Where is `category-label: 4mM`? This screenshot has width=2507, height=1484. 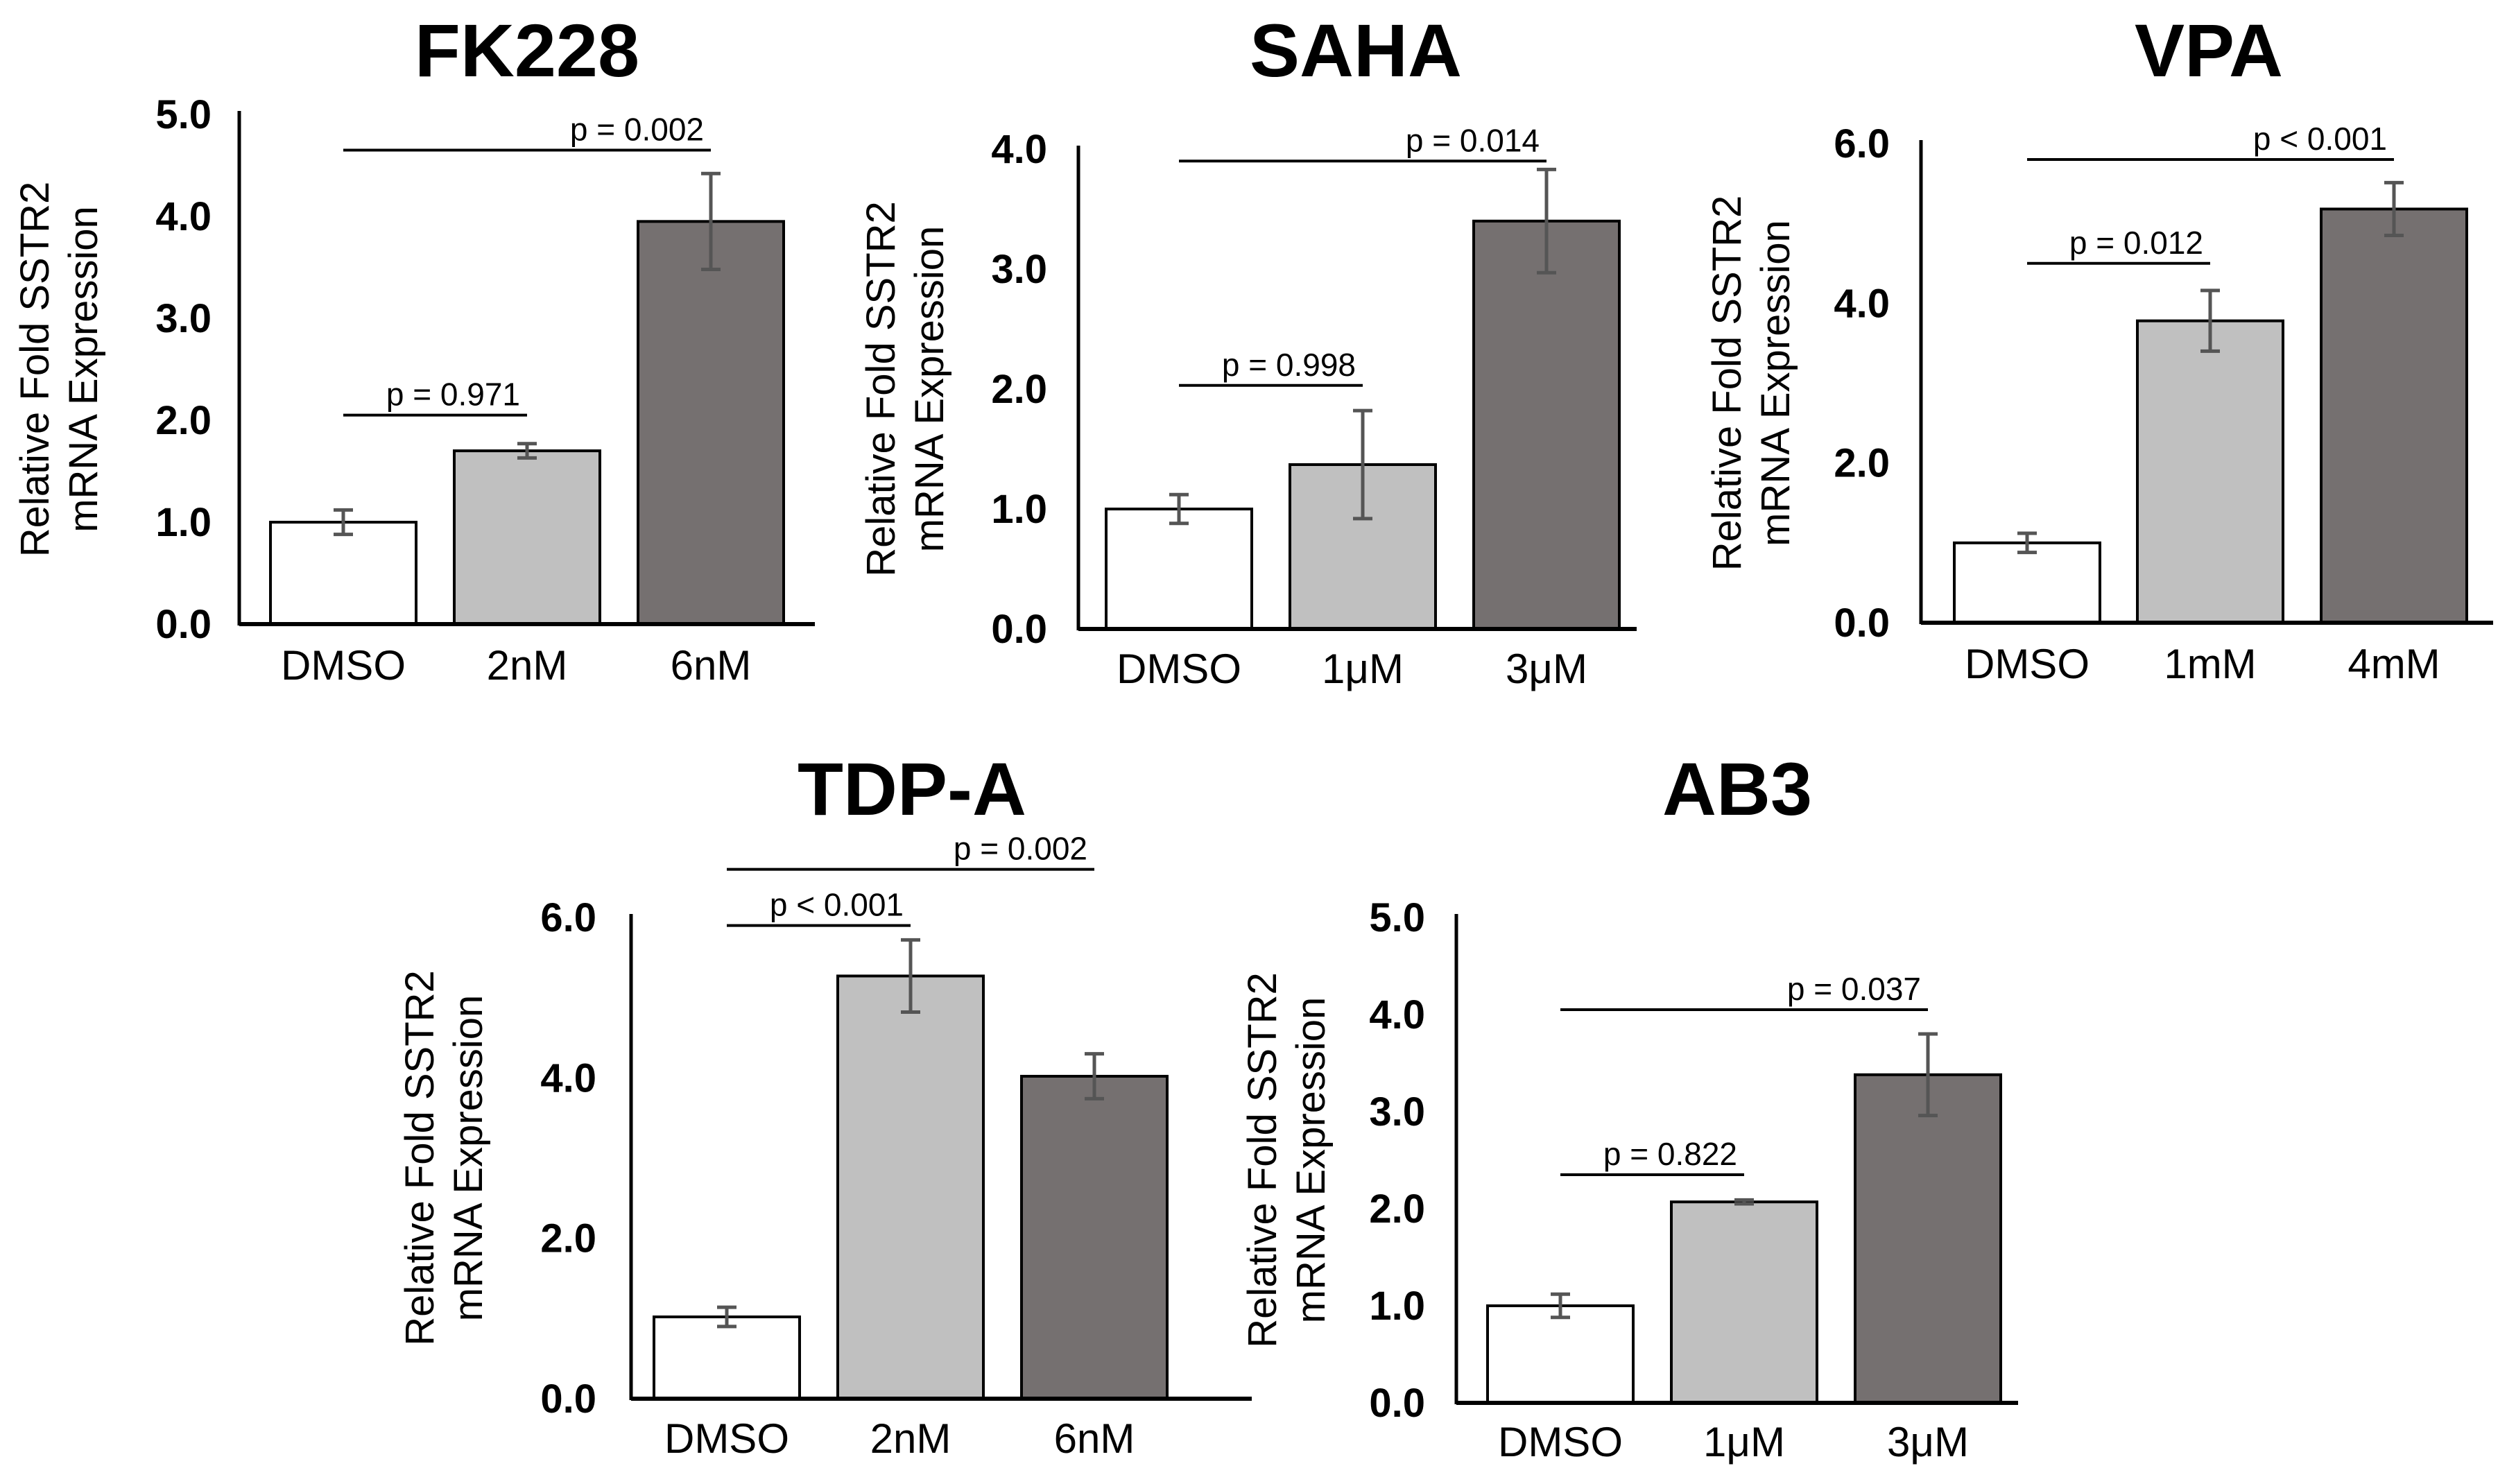 category-label: 4mM is located at coordinates (2393, 664).